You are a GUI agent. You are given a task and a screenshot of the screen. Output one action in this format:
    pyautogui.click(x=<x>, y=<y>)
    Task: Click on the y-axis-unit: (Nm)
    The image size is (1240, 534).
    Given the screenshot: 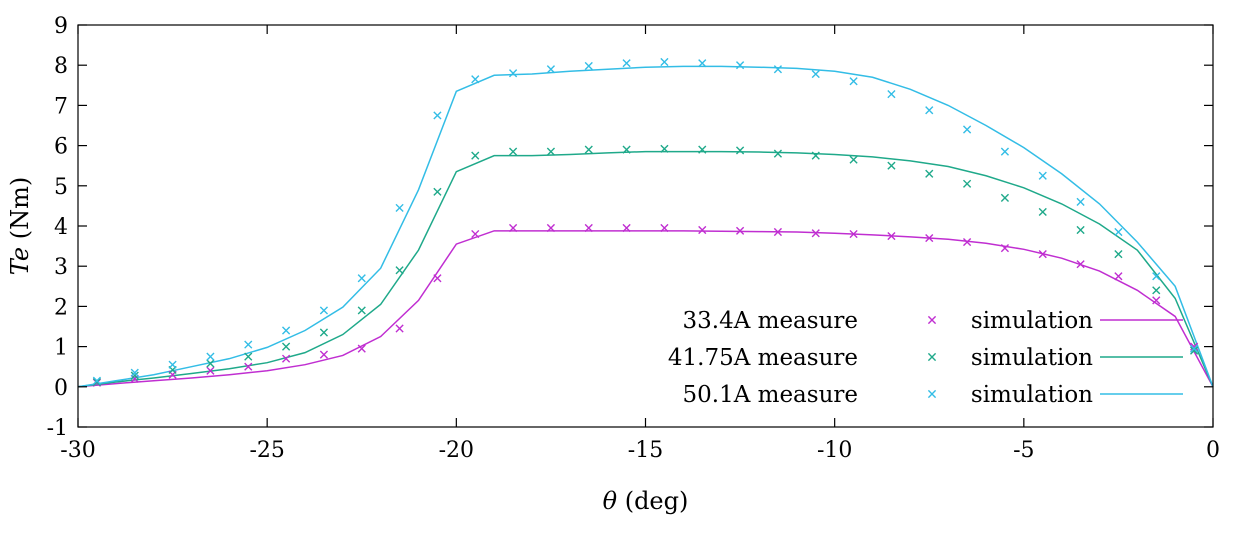 What is the action you would take?
    pyautogui.click(x=20, y=212)
    